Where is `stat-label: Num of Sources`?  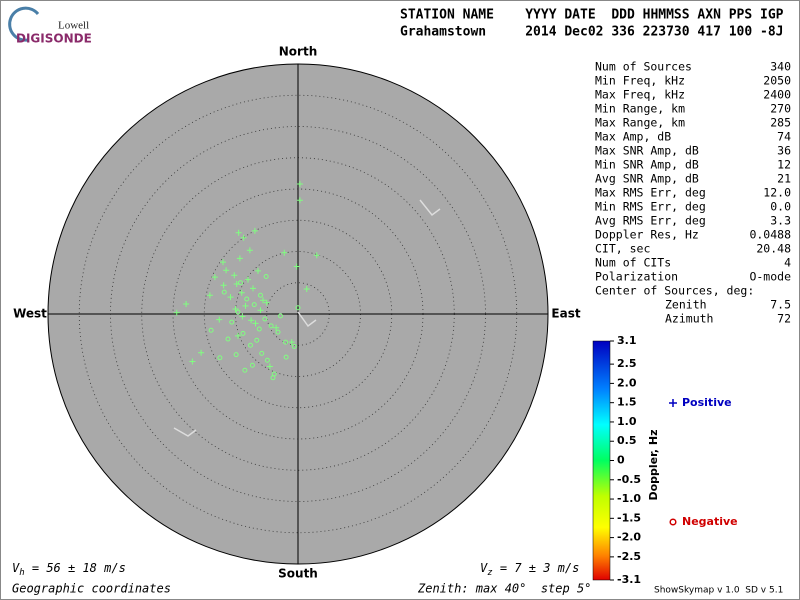
stat-label: Num of Sources is located at coordinates (643, 67).